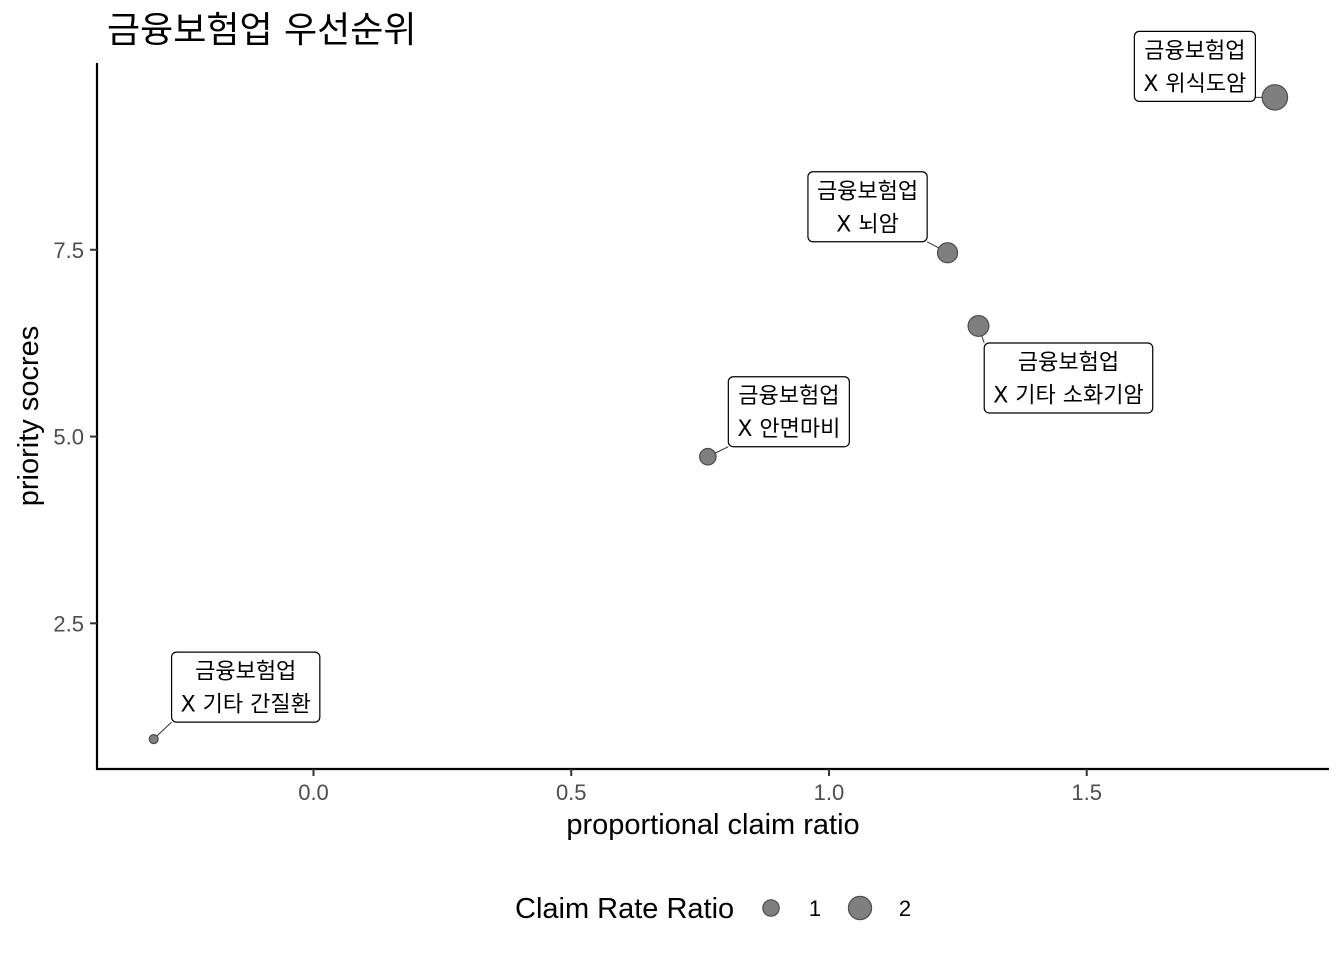 Image resolution: width=1344 pixels, height=960 pixels. What do you see at coordinates (571, 792) in the screenshot?
I see `x-tick-label: 0.5` at bounding box center [571, 792].